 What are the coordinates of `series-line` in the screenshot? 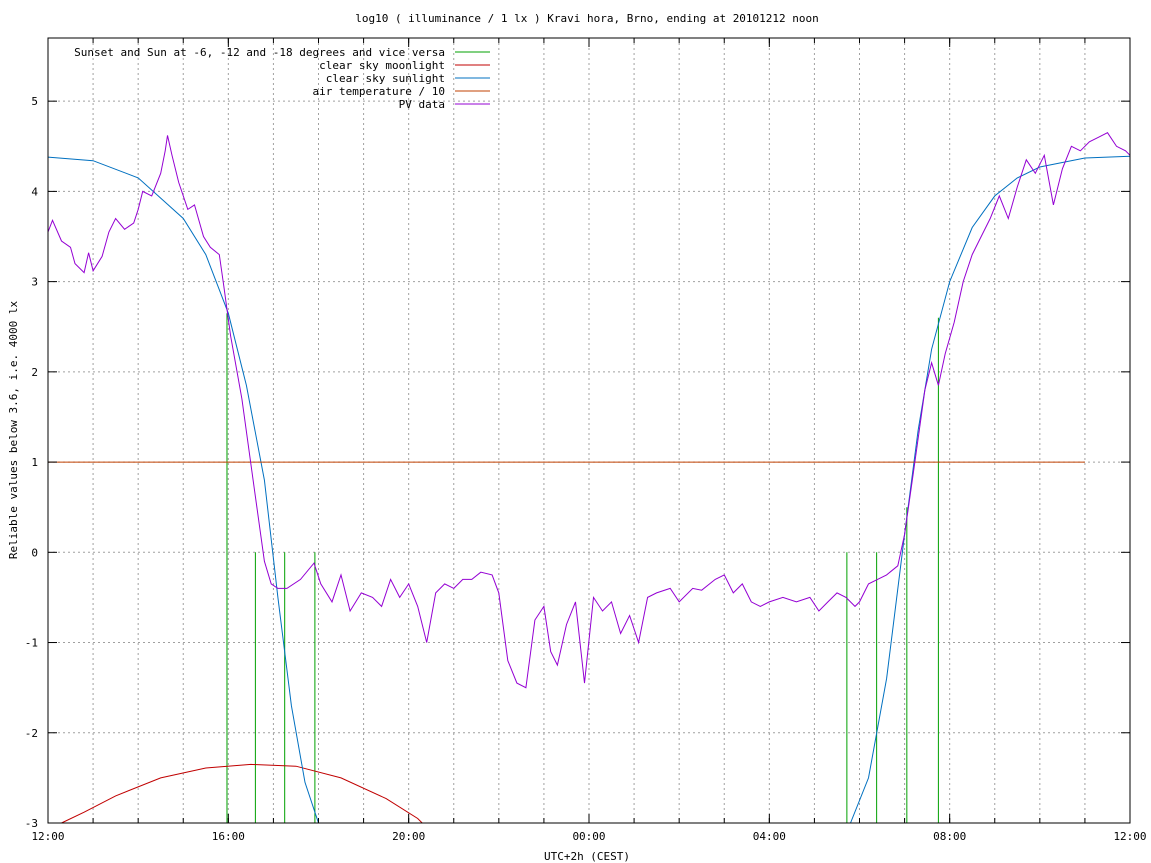 It's located at (242, 793).